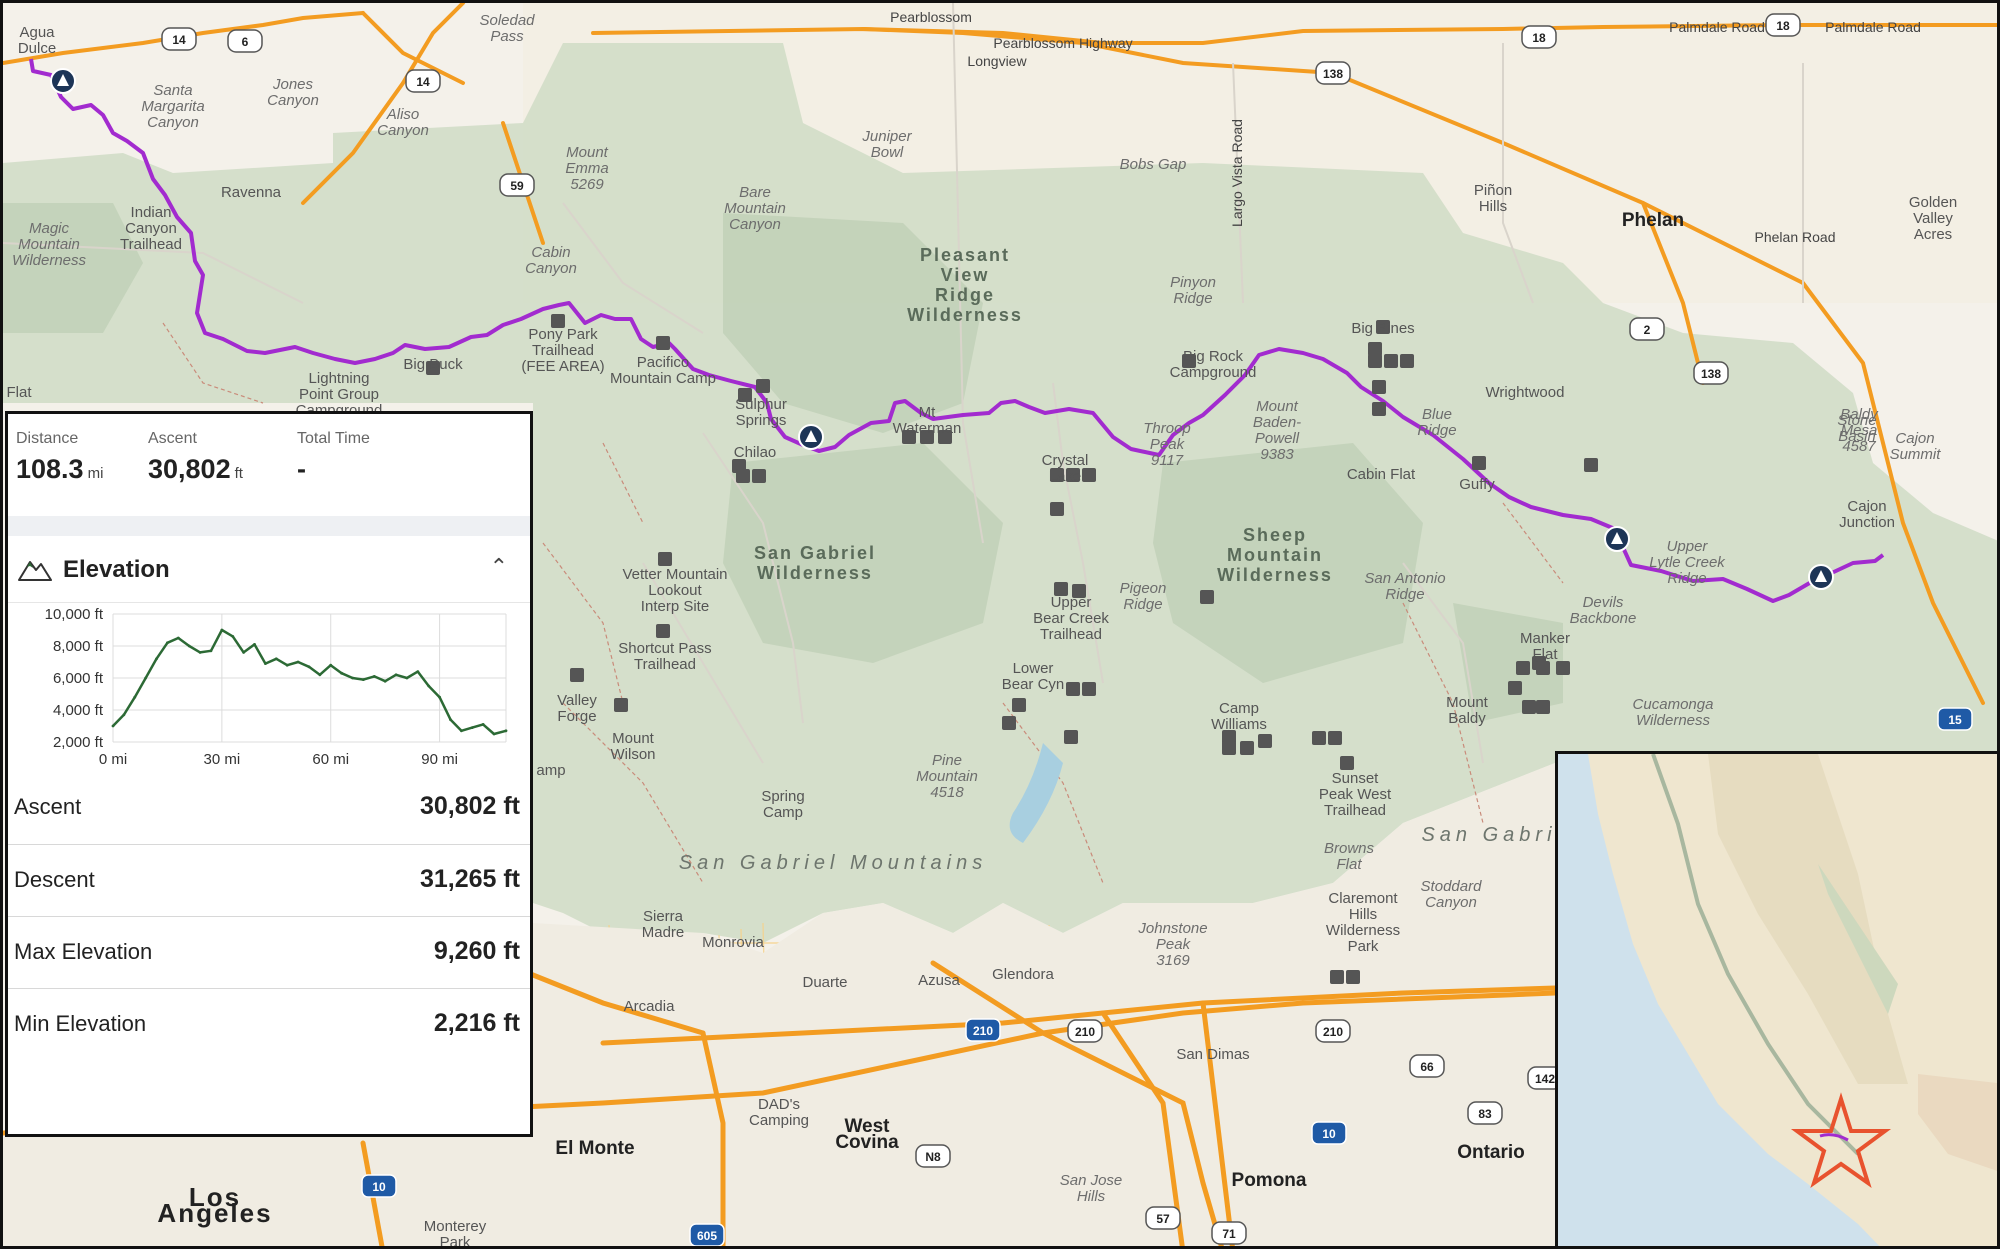 The height and width of the screenshot is (1249, 2000). I want to click on highway-shield-label: 605, so click(707, 1236).